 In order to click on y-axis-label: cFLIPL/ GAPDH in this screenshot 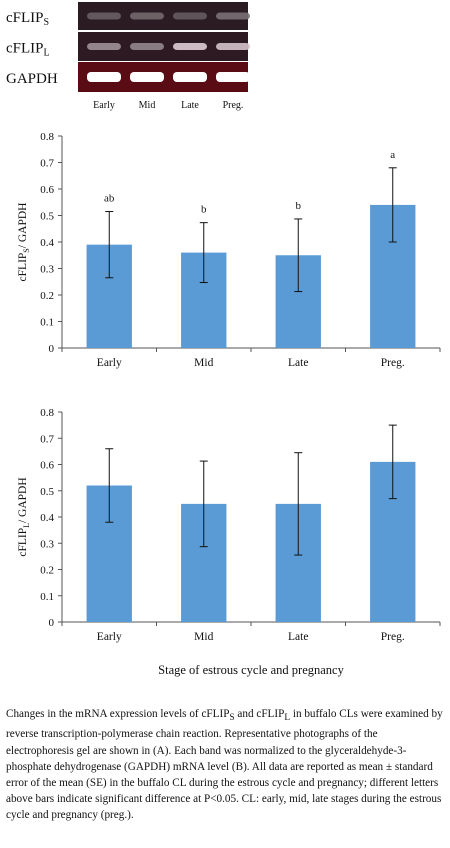, I will do `click(24, 516)`.